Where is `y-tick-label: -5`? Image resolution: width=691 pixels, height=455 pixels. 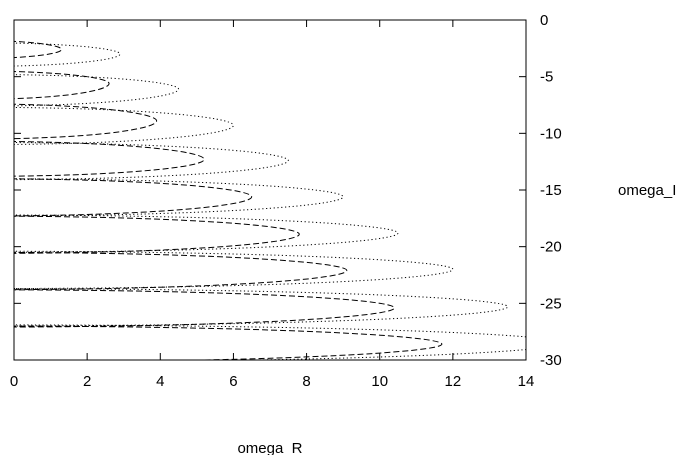
y-tick-label: -5 is located at coordinates (546, 77).